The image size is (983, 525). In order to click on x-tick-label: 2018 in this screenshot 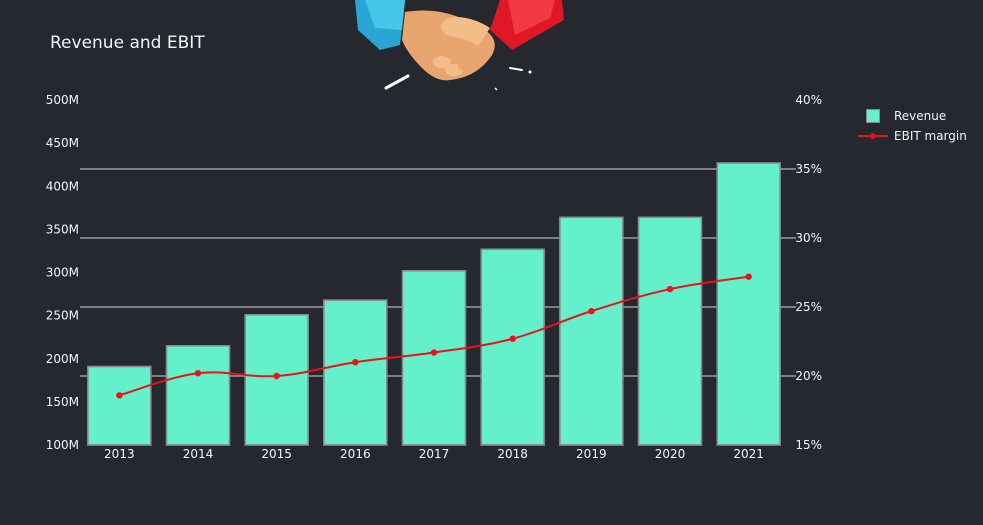, I will do `click(512, 454)`.